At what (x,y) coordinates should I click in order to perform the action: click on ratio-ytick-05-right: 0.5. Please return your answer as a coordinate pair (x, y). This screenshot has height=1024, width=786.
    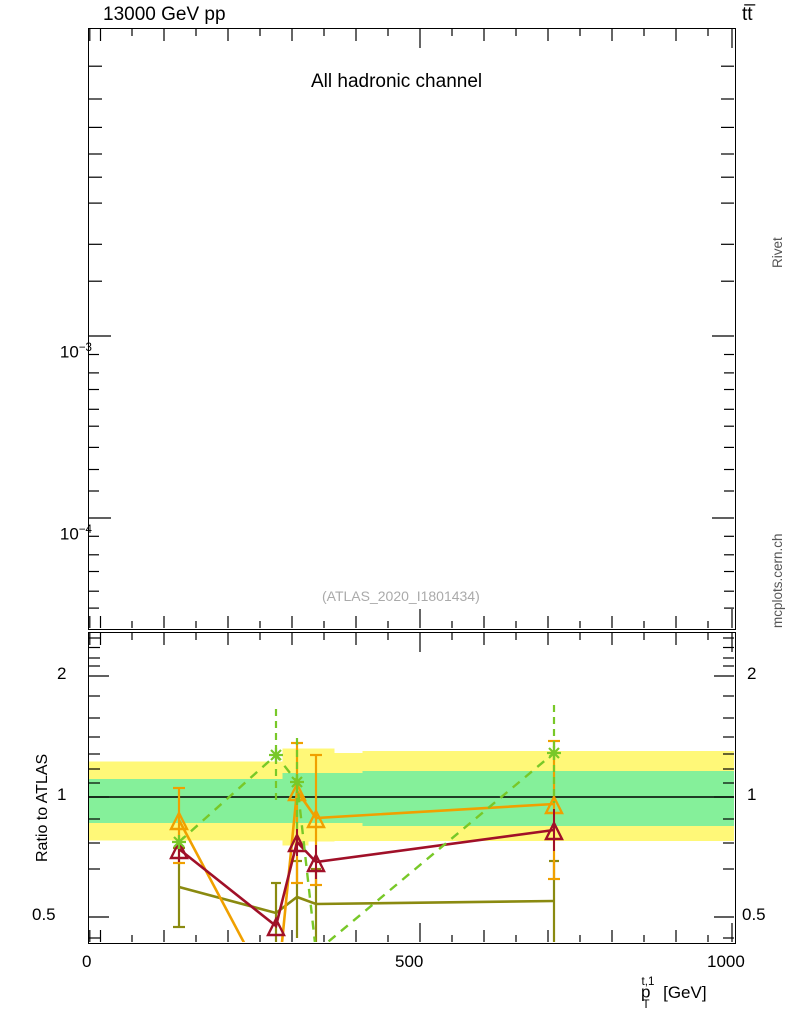
    Looking at the image, I should click on (754, 914).